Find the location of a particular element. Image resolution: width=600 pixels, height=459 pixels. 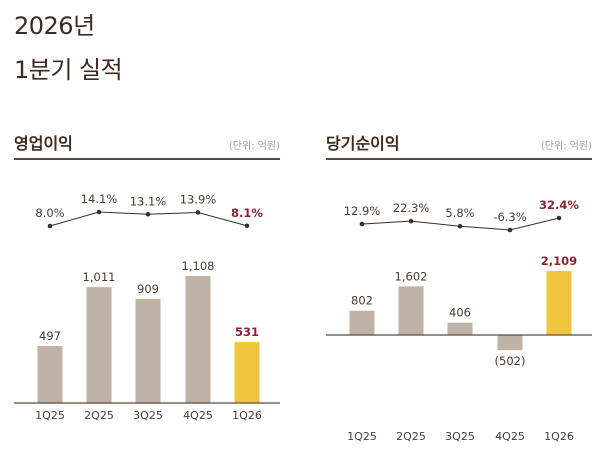

report-year-title: 2026년 is located at coordinates (54, 26).